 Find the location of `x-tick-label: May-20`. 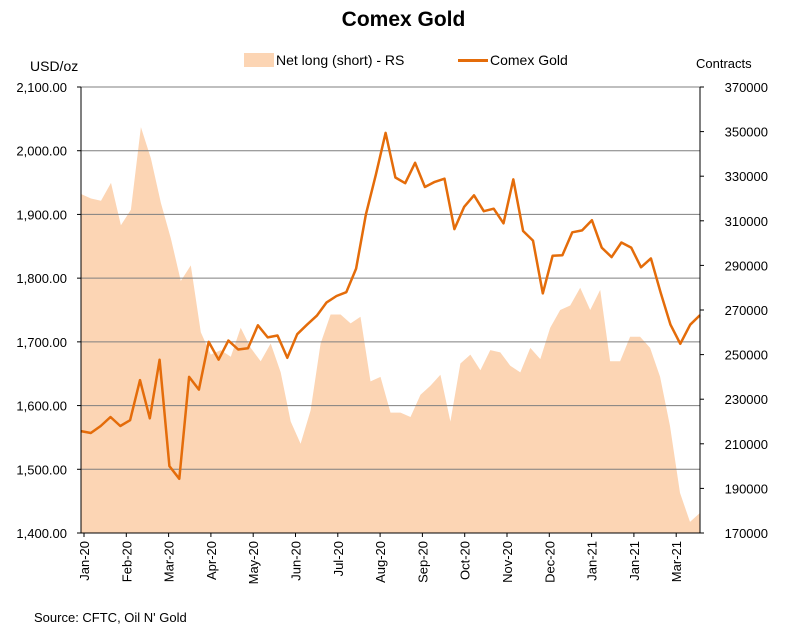

x-tick-label: May-20 is located at coordinates (253, 562).